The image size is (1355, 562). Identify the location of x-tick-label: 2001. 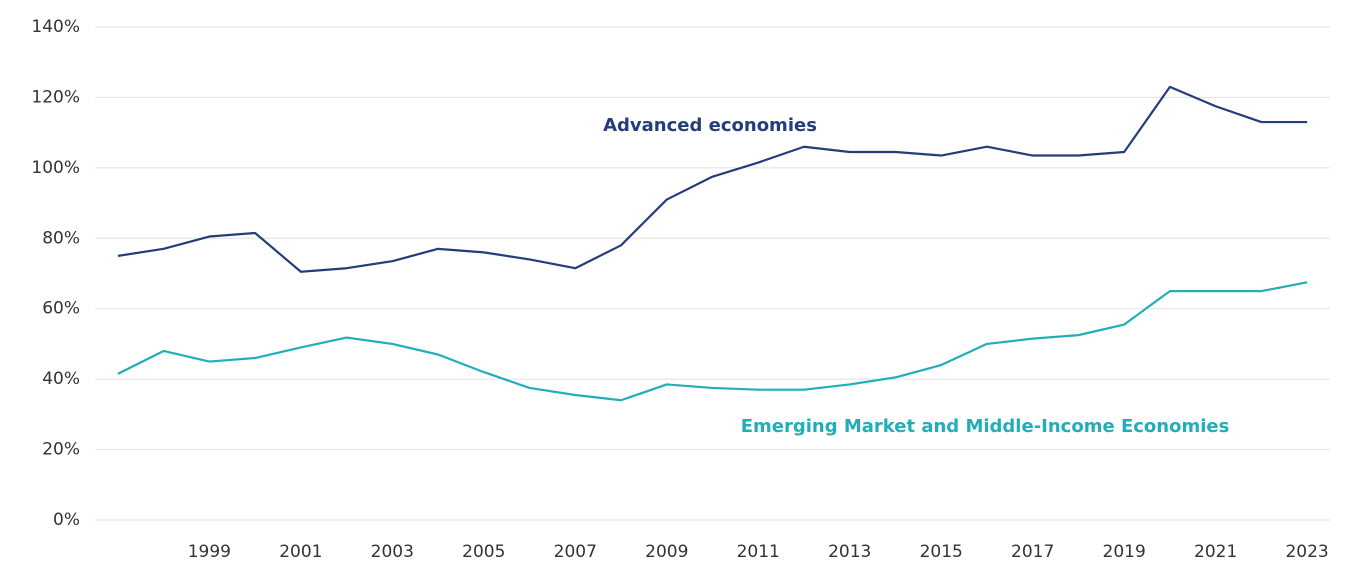
(300, 552).